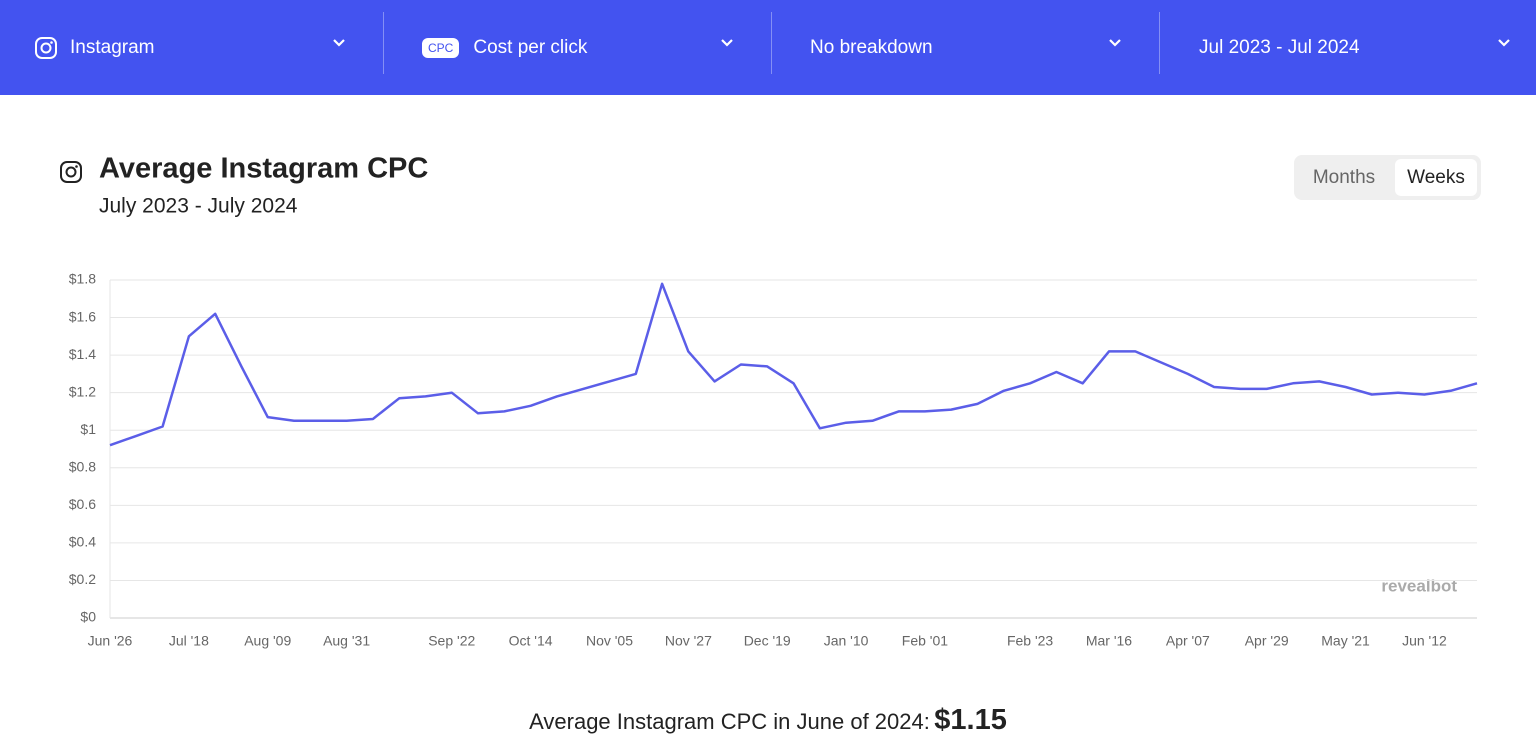 This screenshot has height=748, width=1536. Describe the element at coordinates (110, 641) in the screenshot. I see `x-tick-label: Jun '26` at that location.